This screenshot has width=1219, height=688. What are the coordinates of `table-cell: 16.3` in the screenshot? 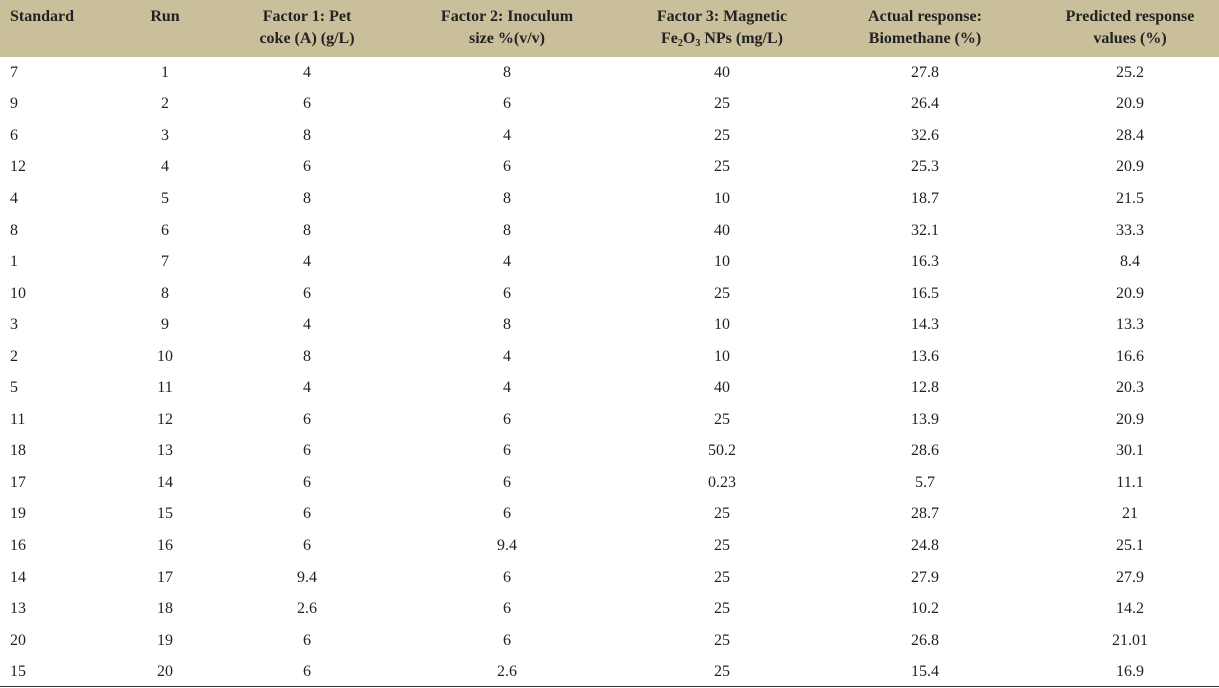 It's located at (925, 262).